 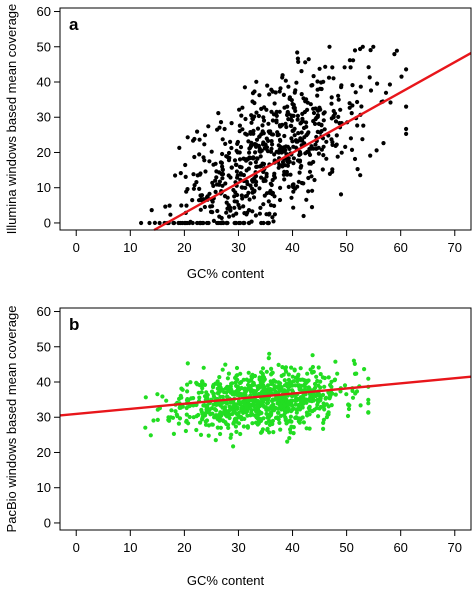 What do you see at coordinates (226, 273) in the screenshot?
I see `x-axis-label: GC% content` at bounding box center [226, 273].